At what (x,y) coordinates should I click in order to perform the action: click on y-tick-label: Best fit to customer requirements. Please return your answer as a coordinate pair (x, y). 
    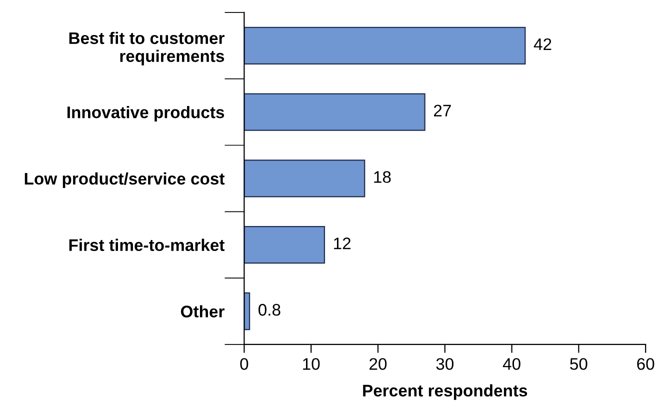
    Looking at the image, I should click on (146, 49).